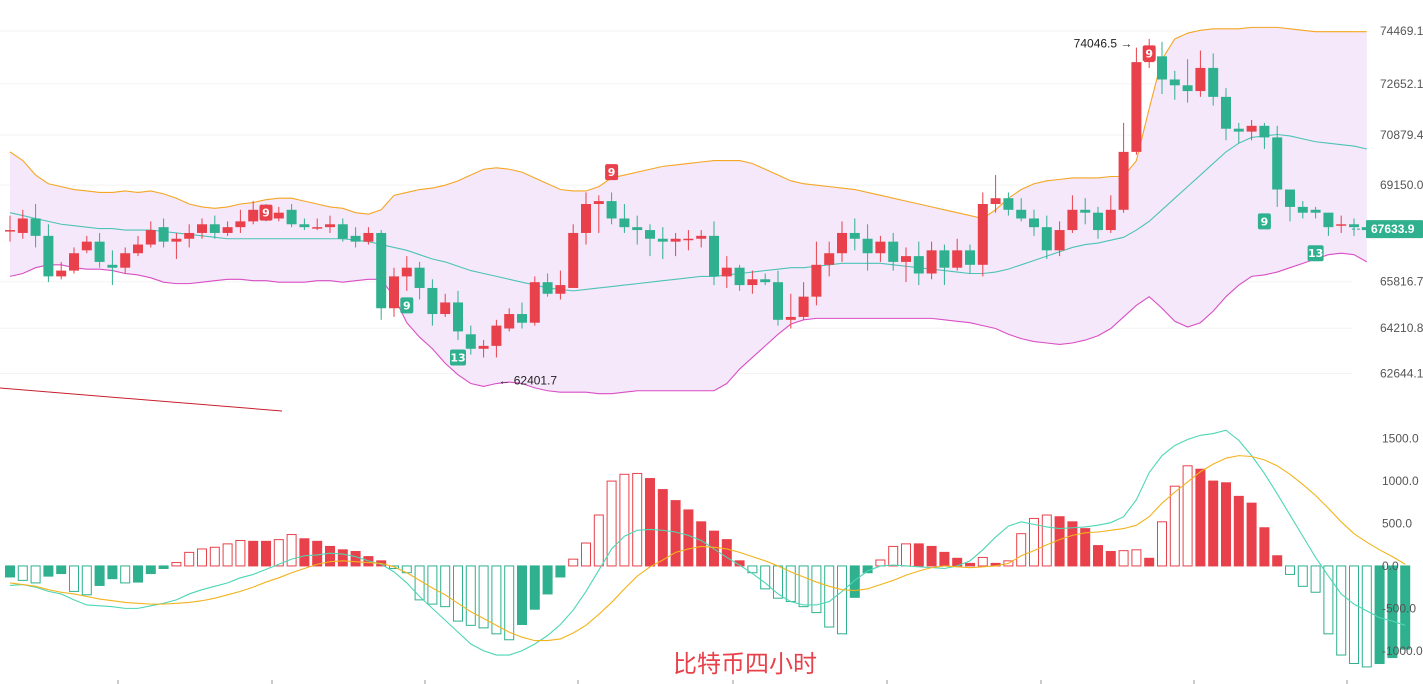 The height and width of the screenshot is (684, 1423). What do you see at coordinates (1402, 651) in the screenshot?
I see `macd-tick-label: -1000.0` at bounding box center [1402, 651].